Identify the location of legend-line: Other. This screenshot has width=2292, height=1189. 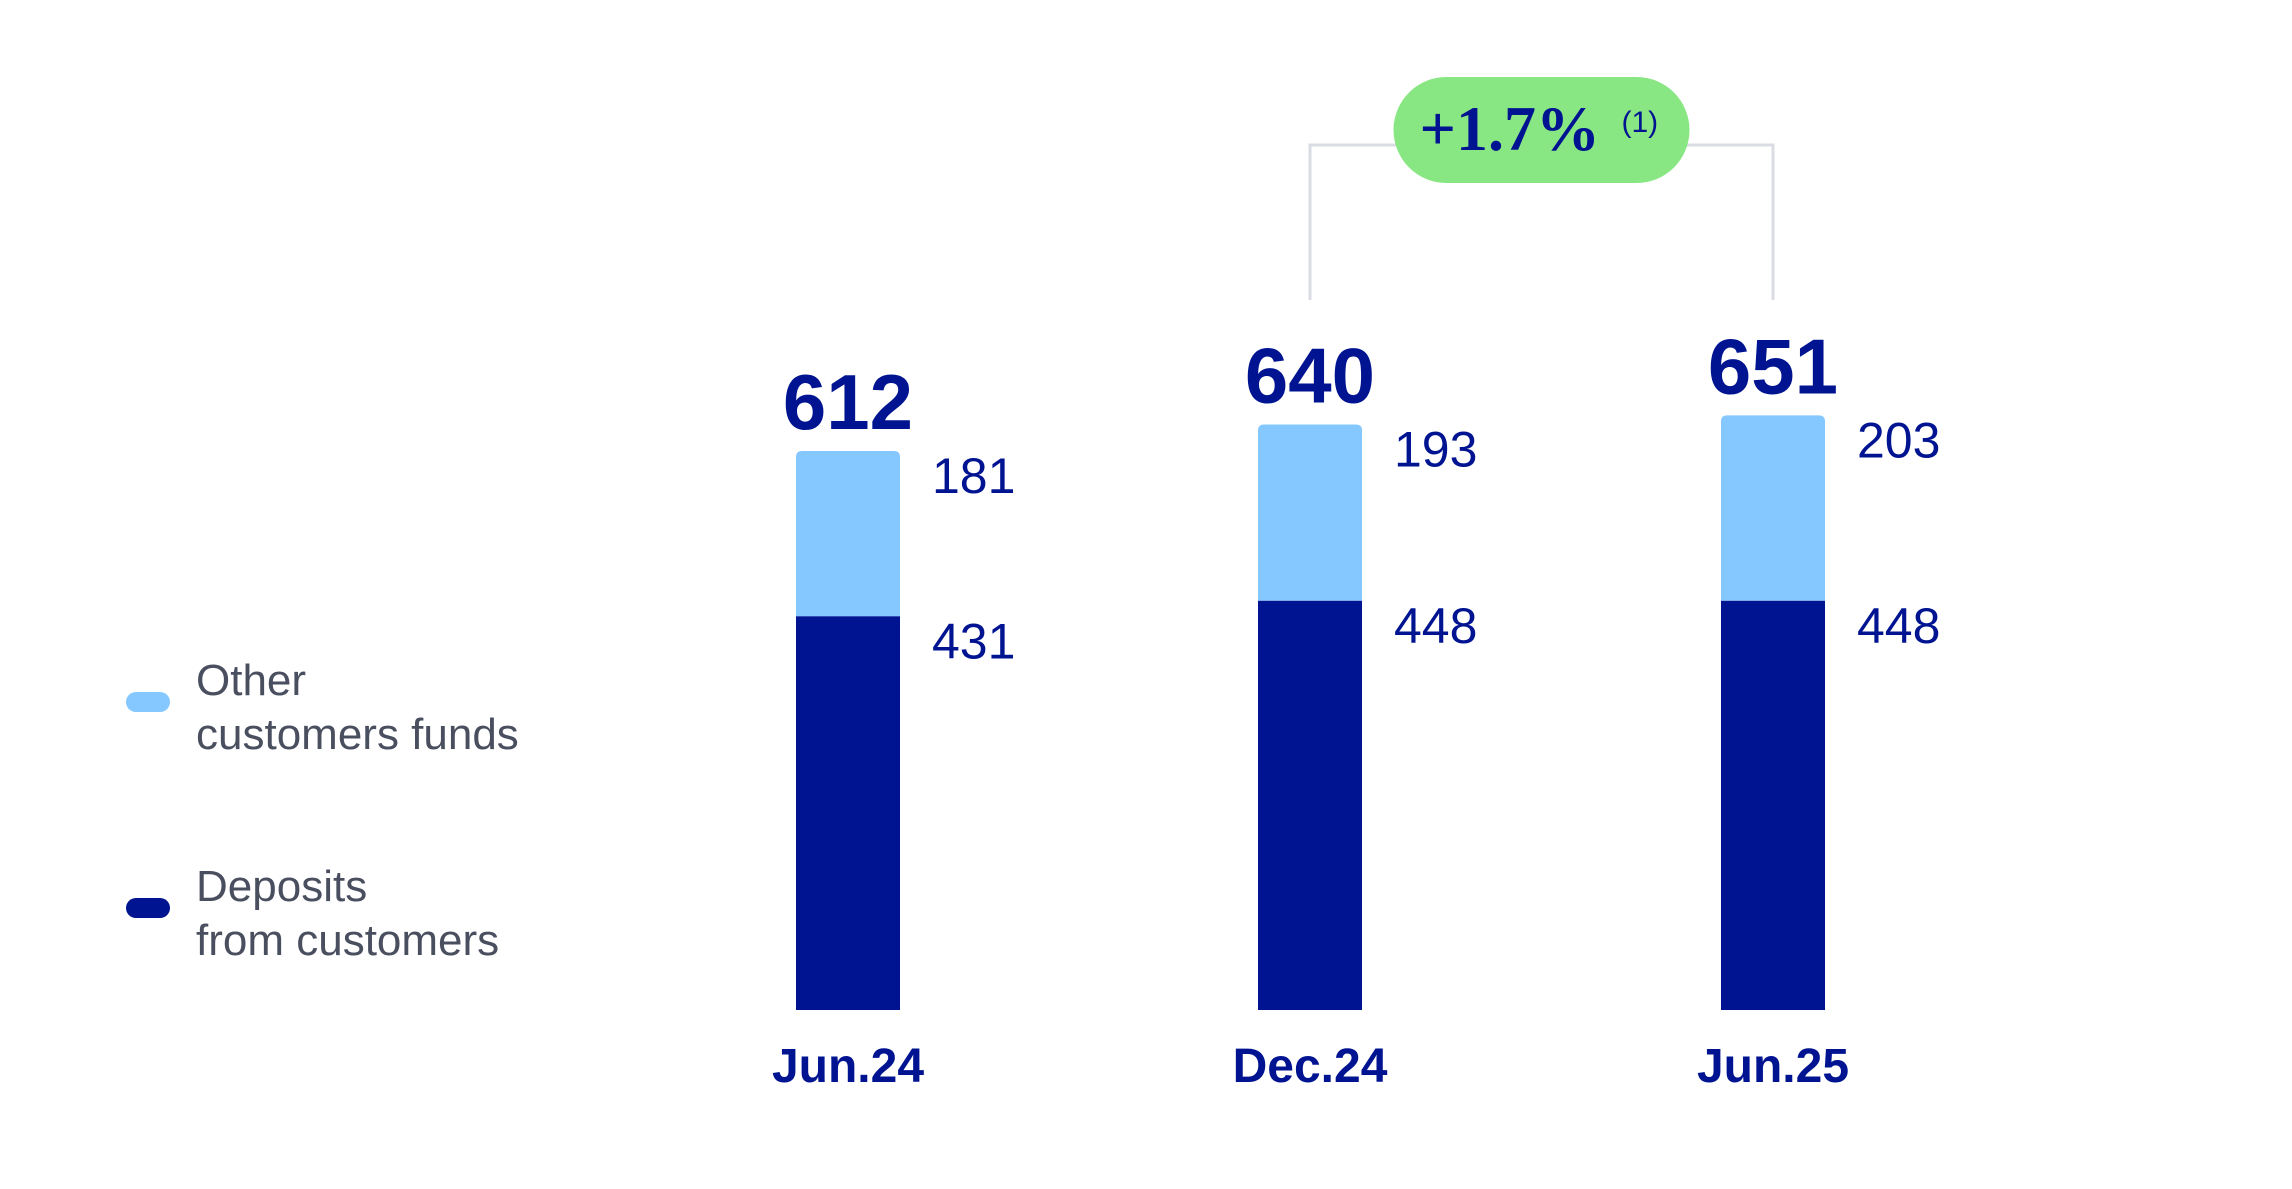
(251, 680).